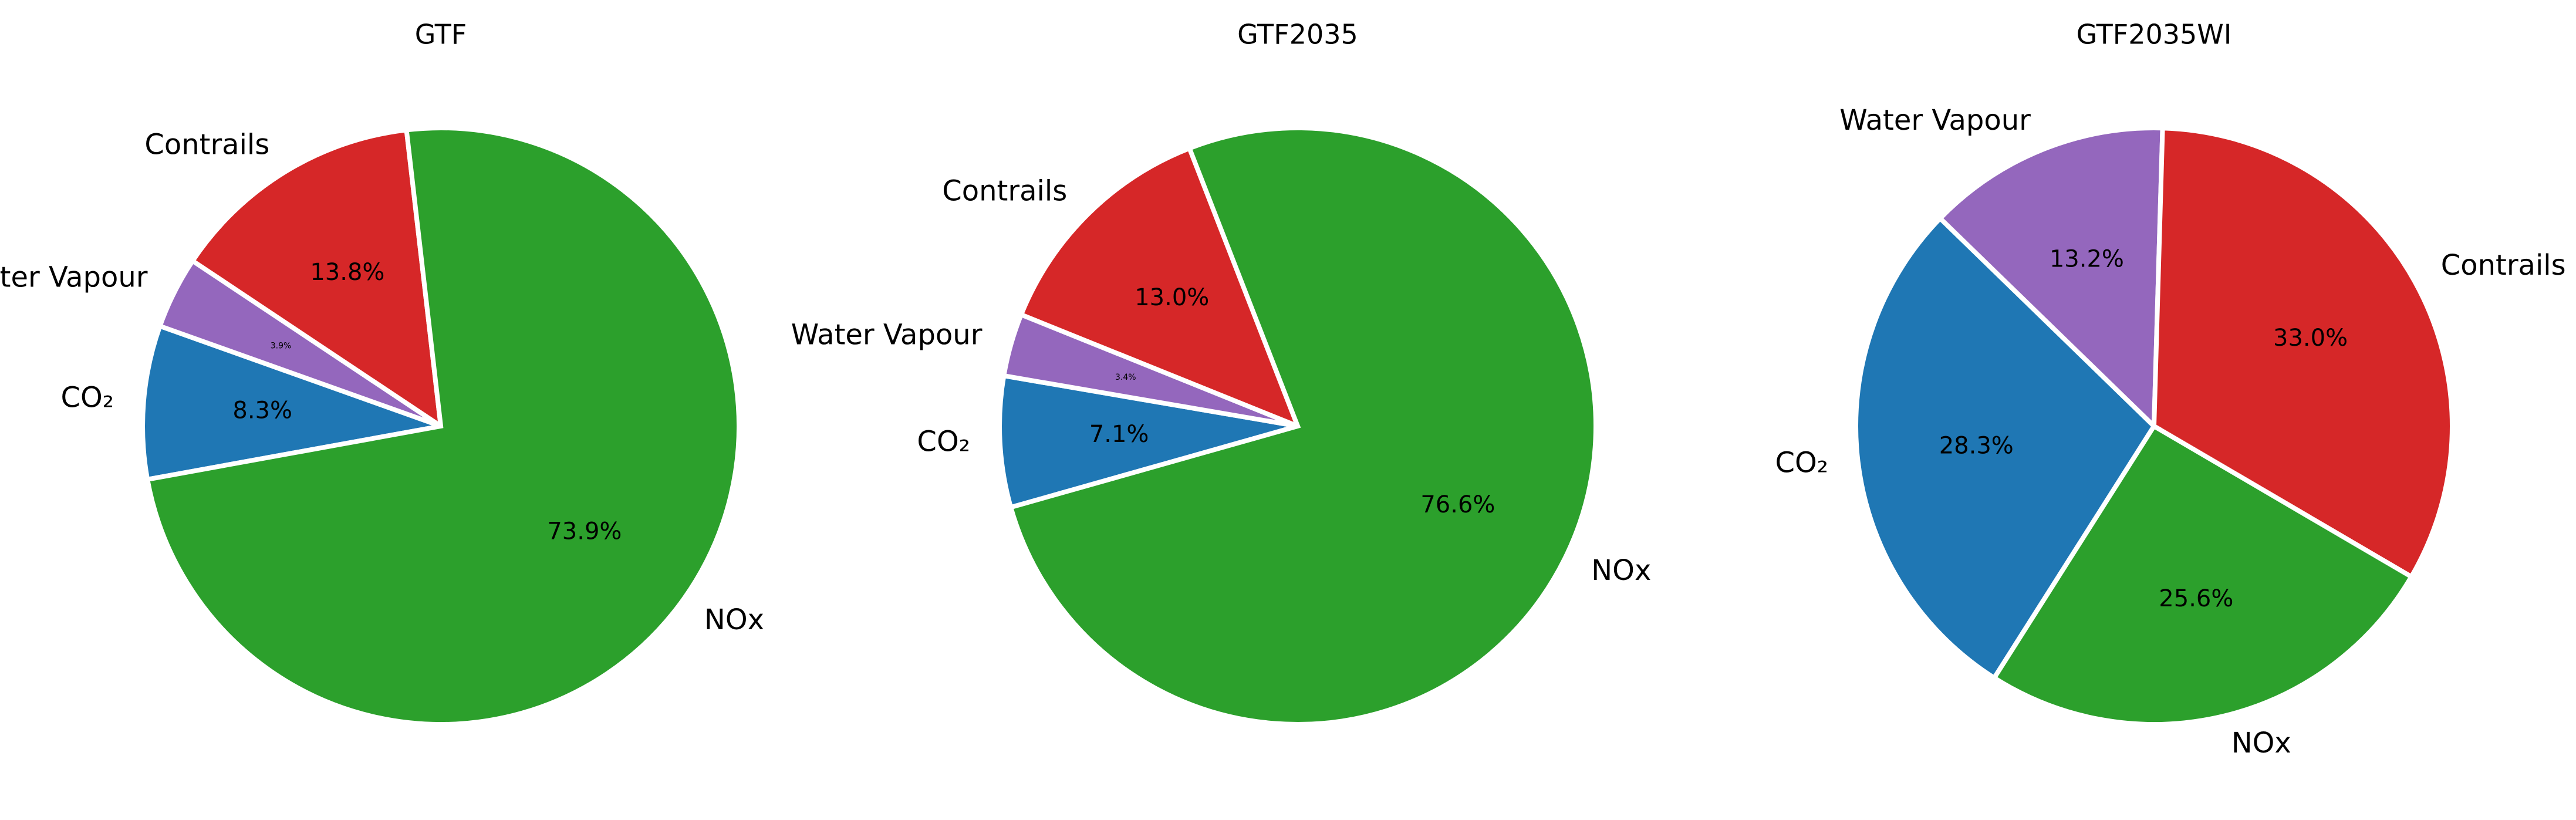 The width and height of the screenshot is (2576, 820). Describe the element at coordinates (2203, 575) in the screenshot. I see `pie-slice-nox` at that location.